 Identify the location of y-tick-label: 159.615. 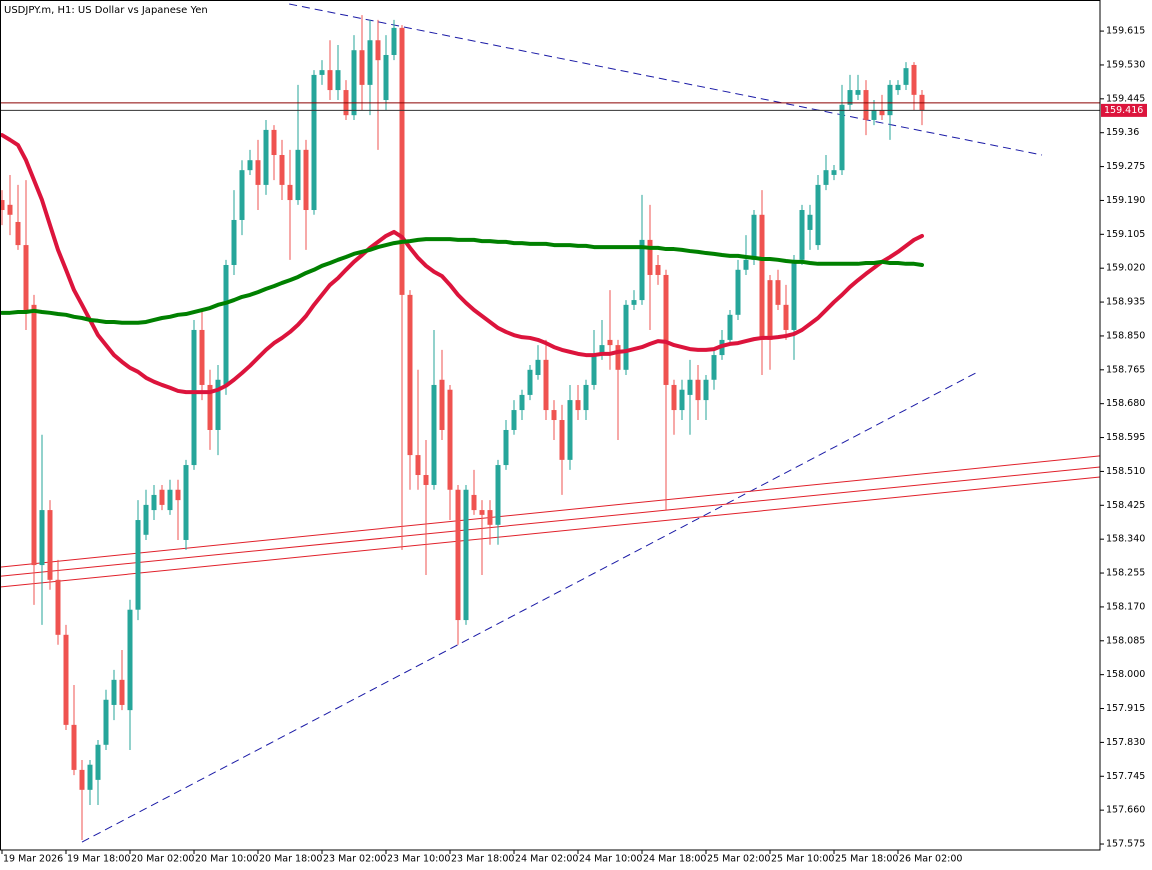
(1125, 31).